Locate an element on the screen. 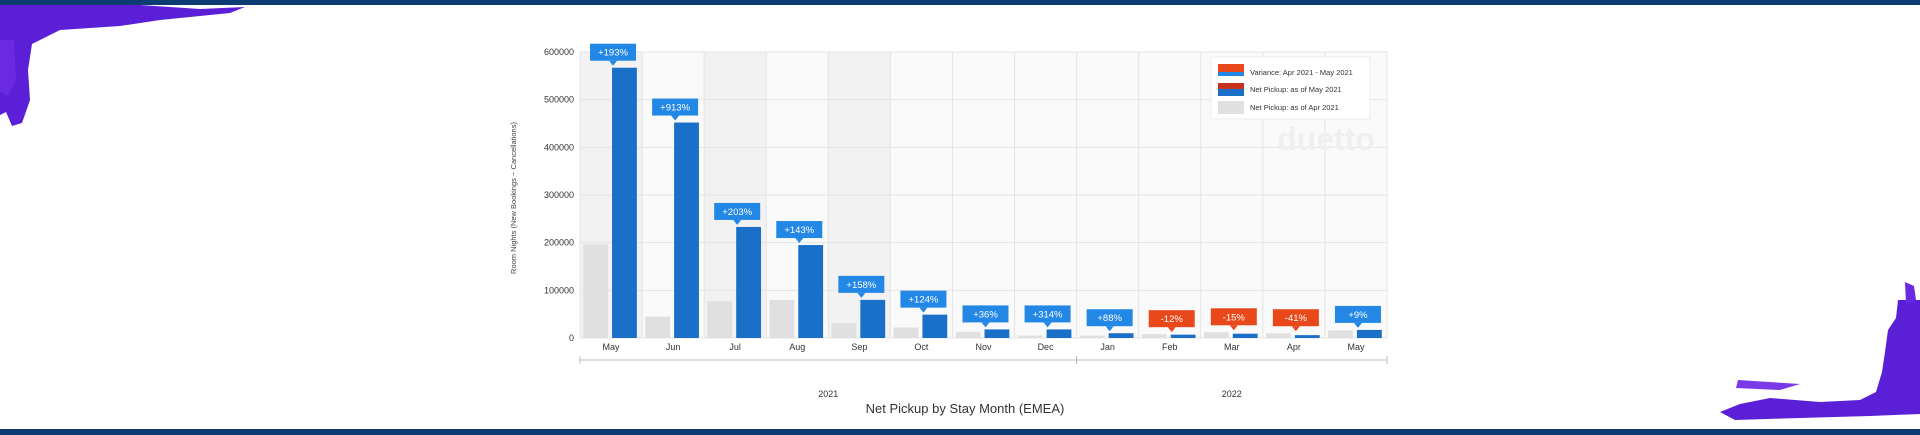 This screenshot has height=435, width=1920. legend-swatch-prior is located at coordinates (1231, 107).